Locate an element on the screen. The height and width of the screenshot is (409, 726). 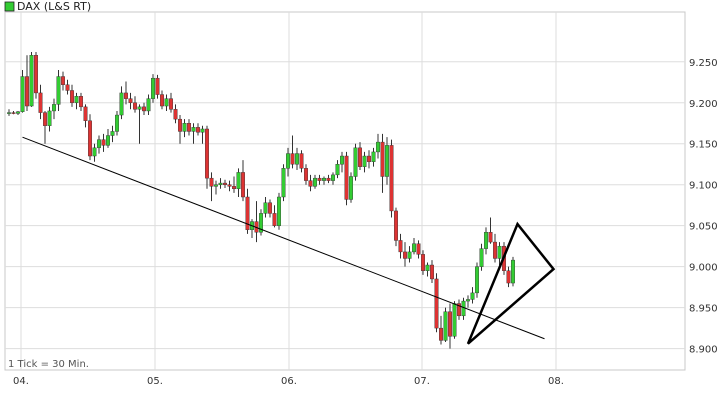
y-tick-label: 9.100 is located at coordinates (703, 186).